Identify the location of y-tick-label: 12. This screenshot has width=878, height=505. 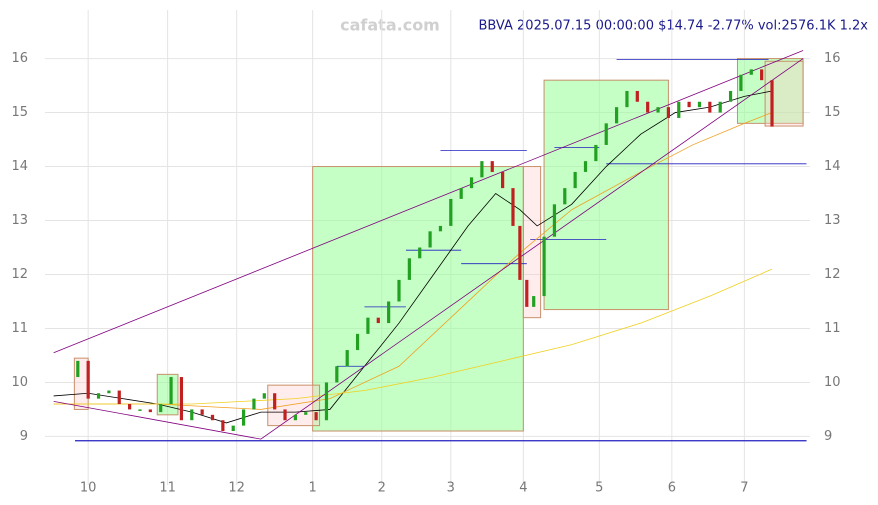
(19, 274).